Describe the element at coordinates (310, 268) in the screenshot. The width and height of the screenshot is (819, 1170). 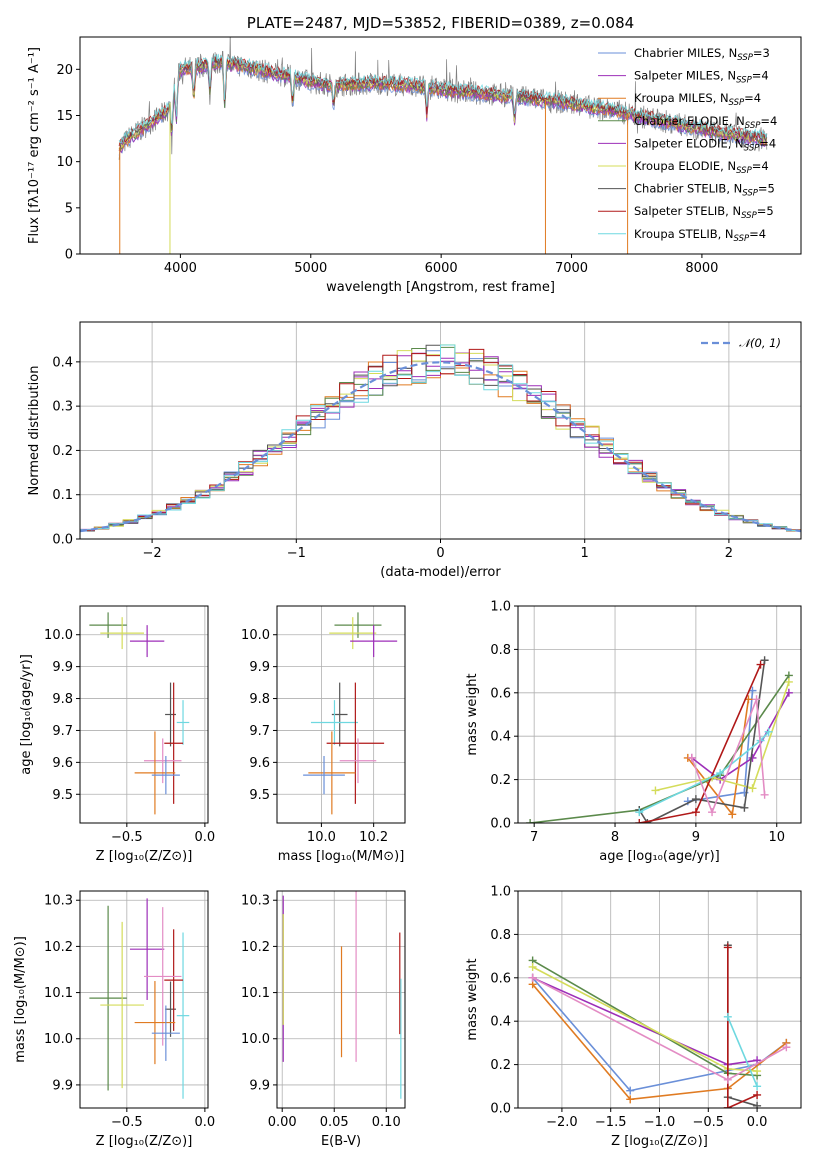
I see `x-tick-label: 5000` at that location.